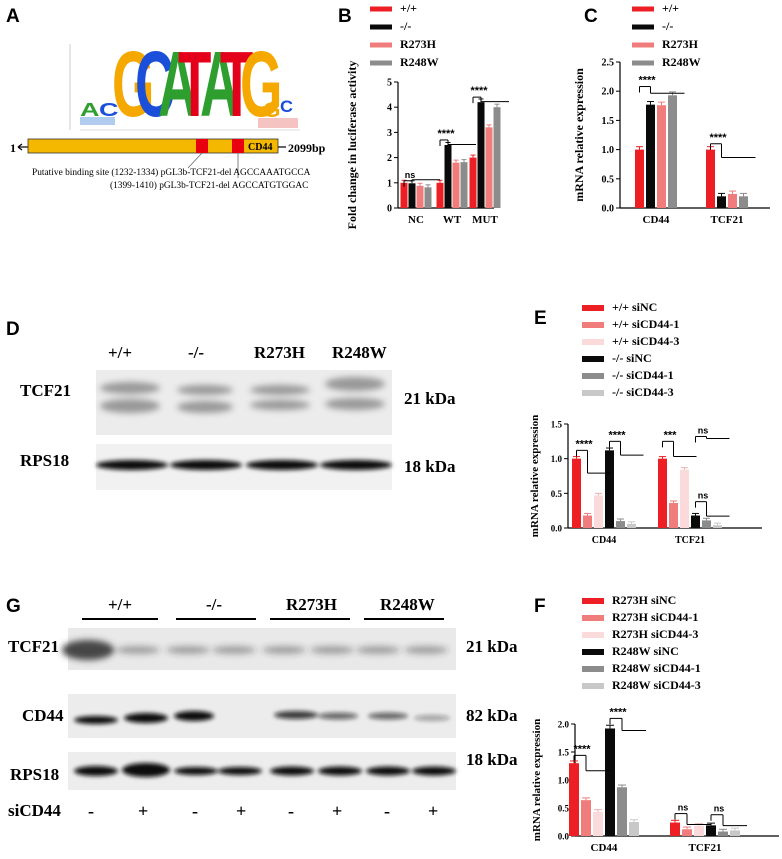 This screenshot has width=782, height=859. Describe the element at coordinates (214, 604) in the screenshot. I see `blot-g-group-label: -/-` at that location.